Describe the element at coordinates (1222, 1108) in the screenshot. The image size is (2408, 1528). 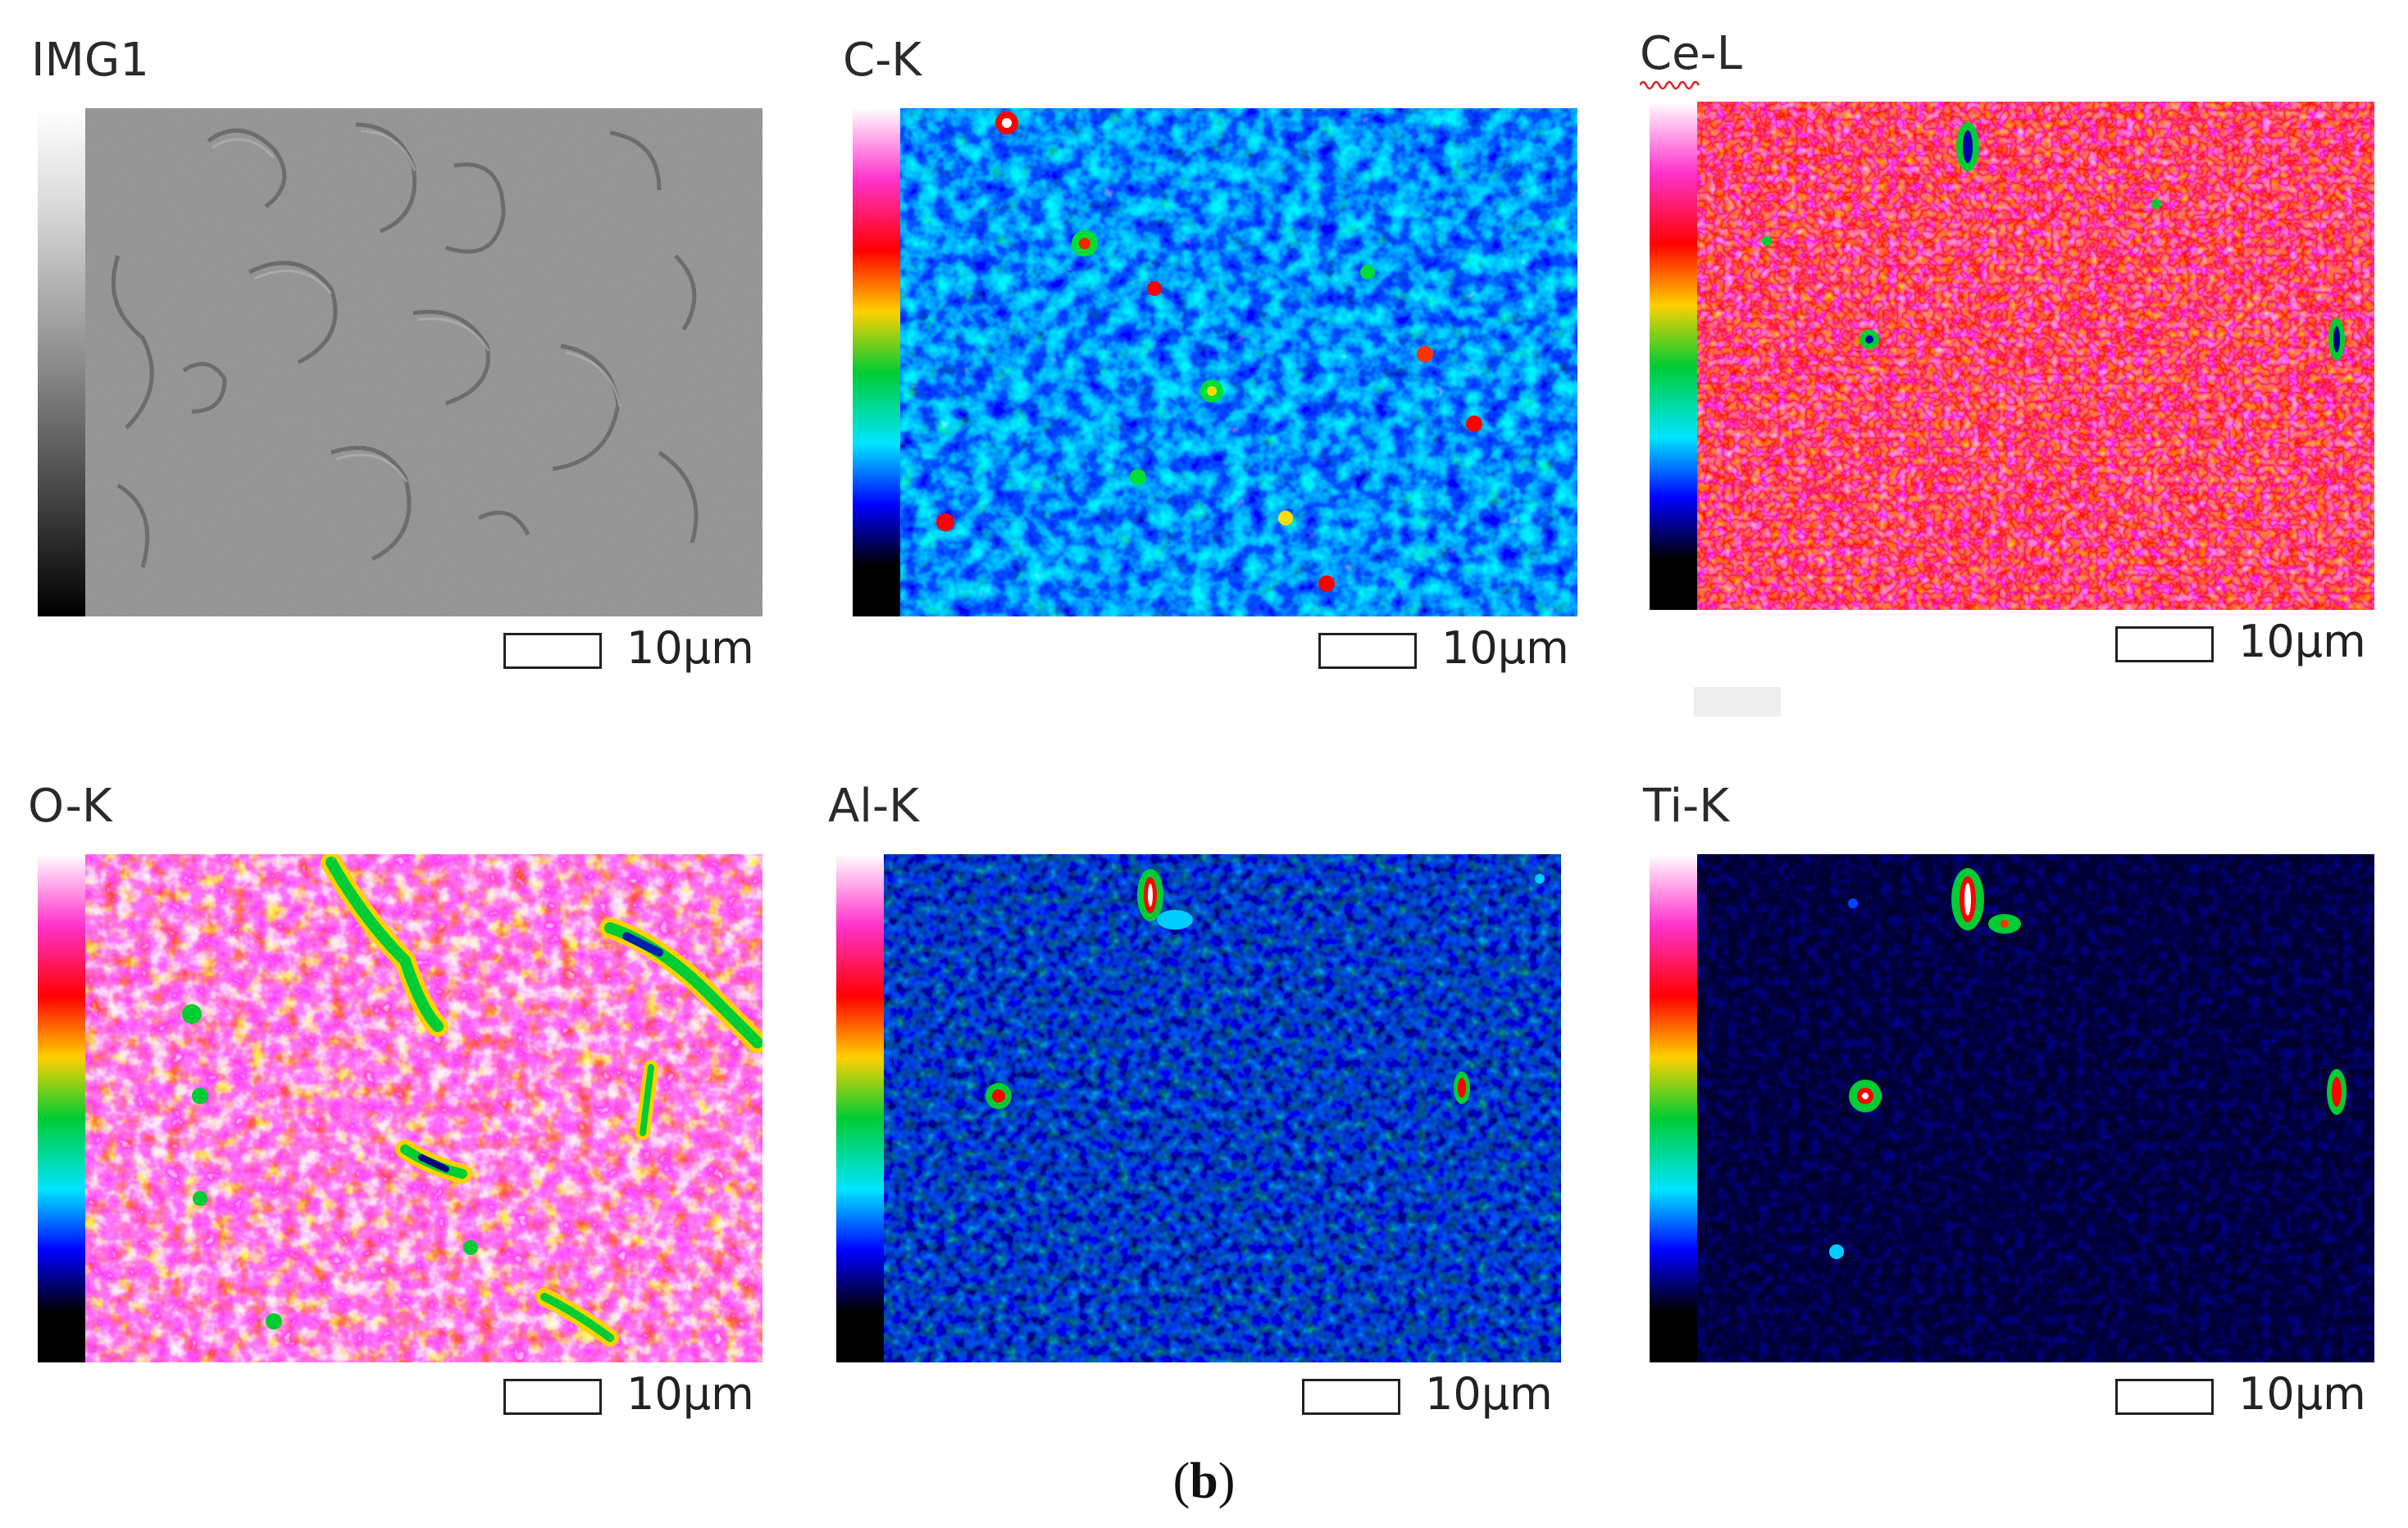
I see `element-map-al` at that location.